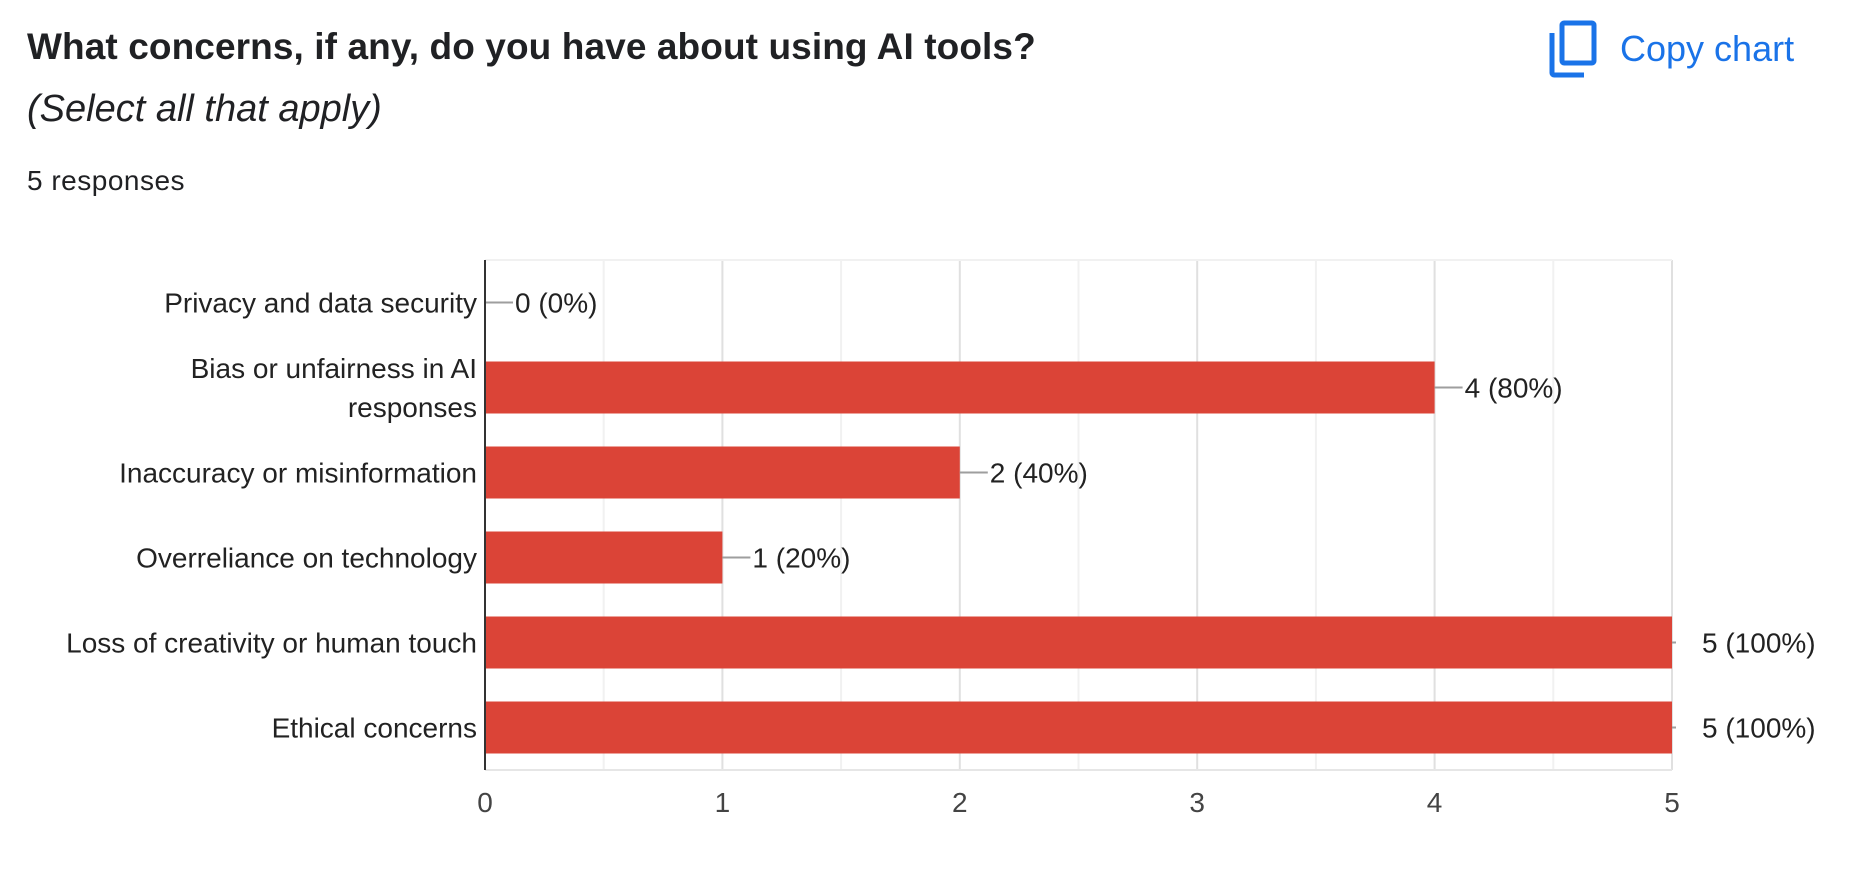  What do you see at coordinates (374, 728) in the screenshot?
I see `category-label: Ethical concerns` at bounding box center [374, 728].